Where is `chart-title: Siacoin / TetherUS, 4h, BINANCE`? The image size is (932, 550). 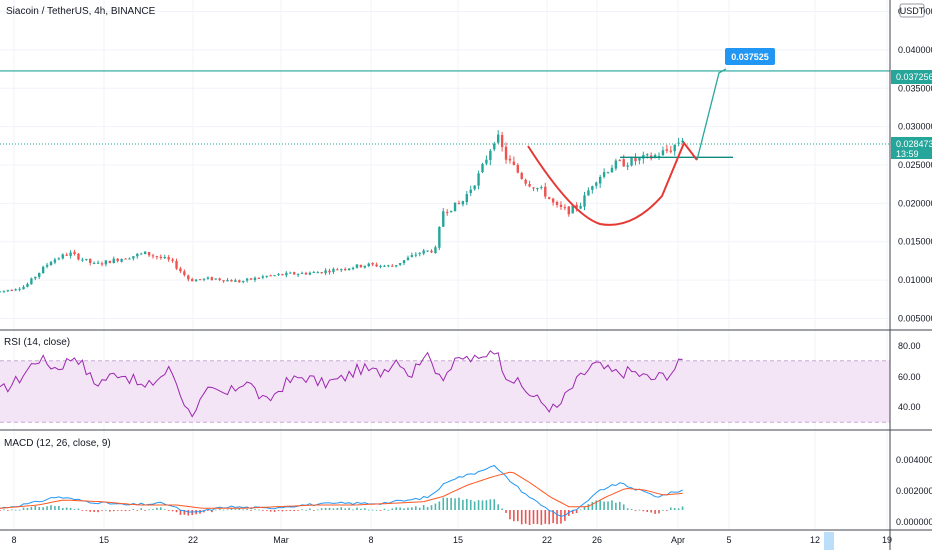
chart-title: Siacoin / TetherUS, 4h, BINANCE is located at coordinates (81, 11).